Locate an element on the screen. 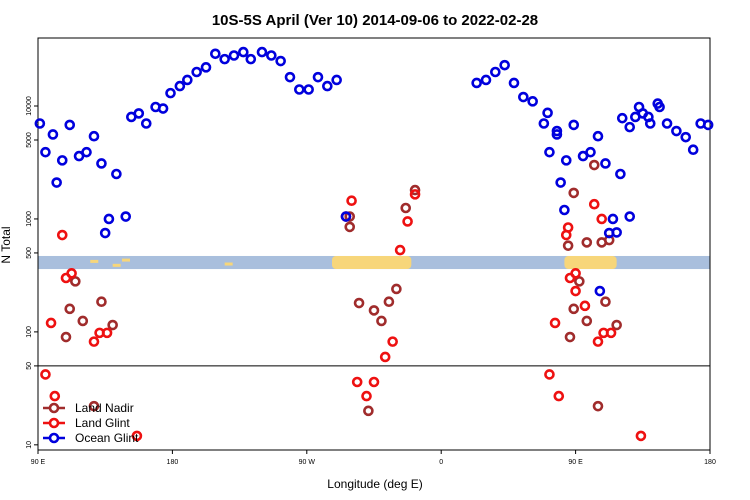 The image size is (750, 500). legend-marker is located at coordinates (54, 408).